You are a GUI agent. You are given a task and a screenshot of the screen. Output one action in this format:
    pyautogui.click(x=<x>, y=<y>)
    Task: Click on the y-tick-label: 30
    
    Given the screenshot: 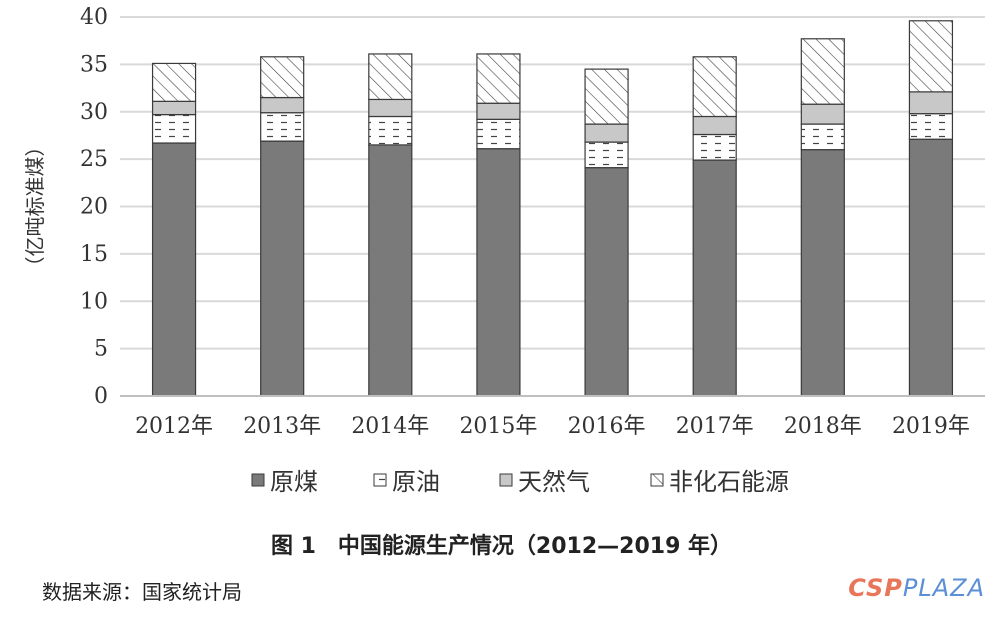 What is the action you would take?
    pyautogui.click(x=94, y=112)
    